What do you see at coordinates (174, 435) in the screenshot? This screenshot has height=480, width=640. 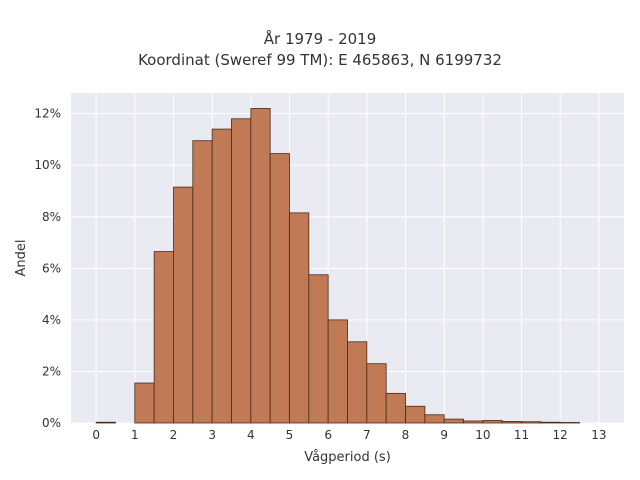 I see `x-tick-label: 2` at bounding box center [174, 435].